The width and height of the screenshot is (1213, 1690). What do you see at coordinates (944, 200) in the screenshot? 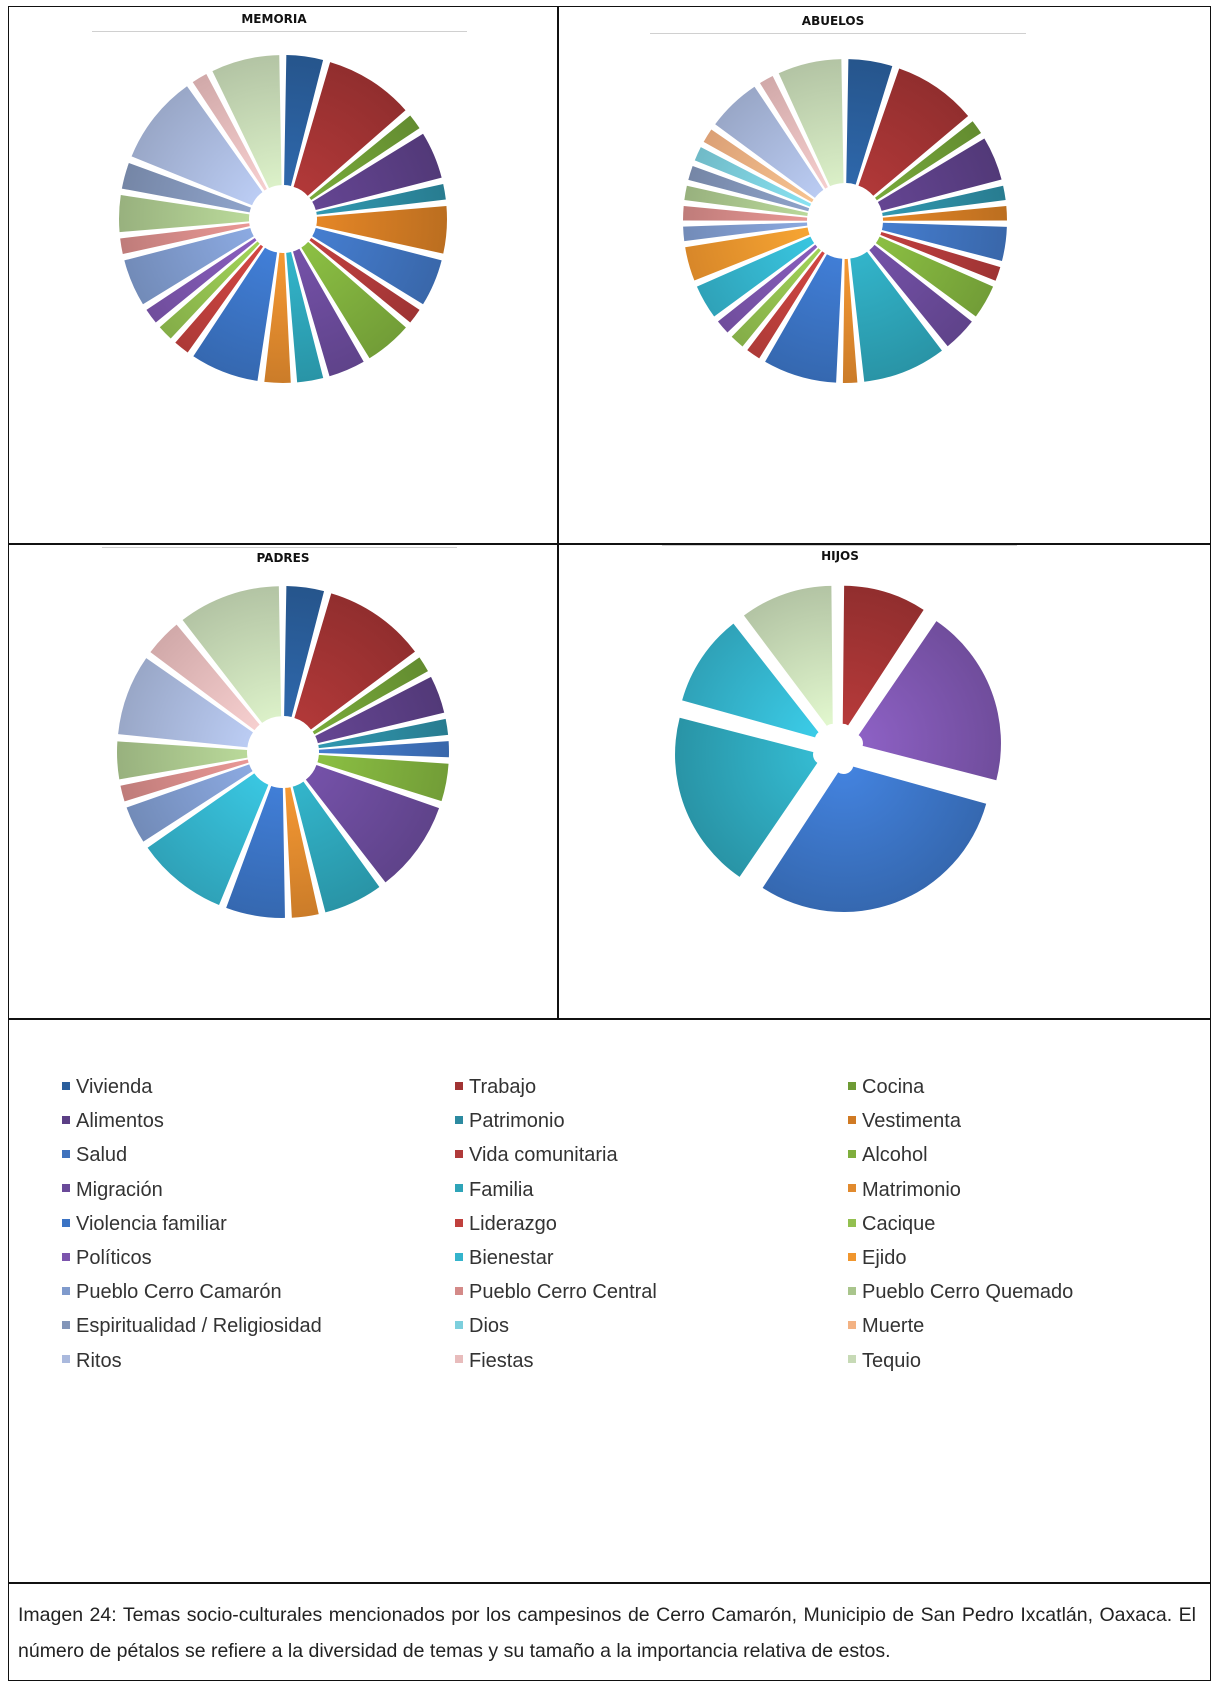
I see `pie-slice-abuelos-patrimonio` at bounding box center [944, 200].